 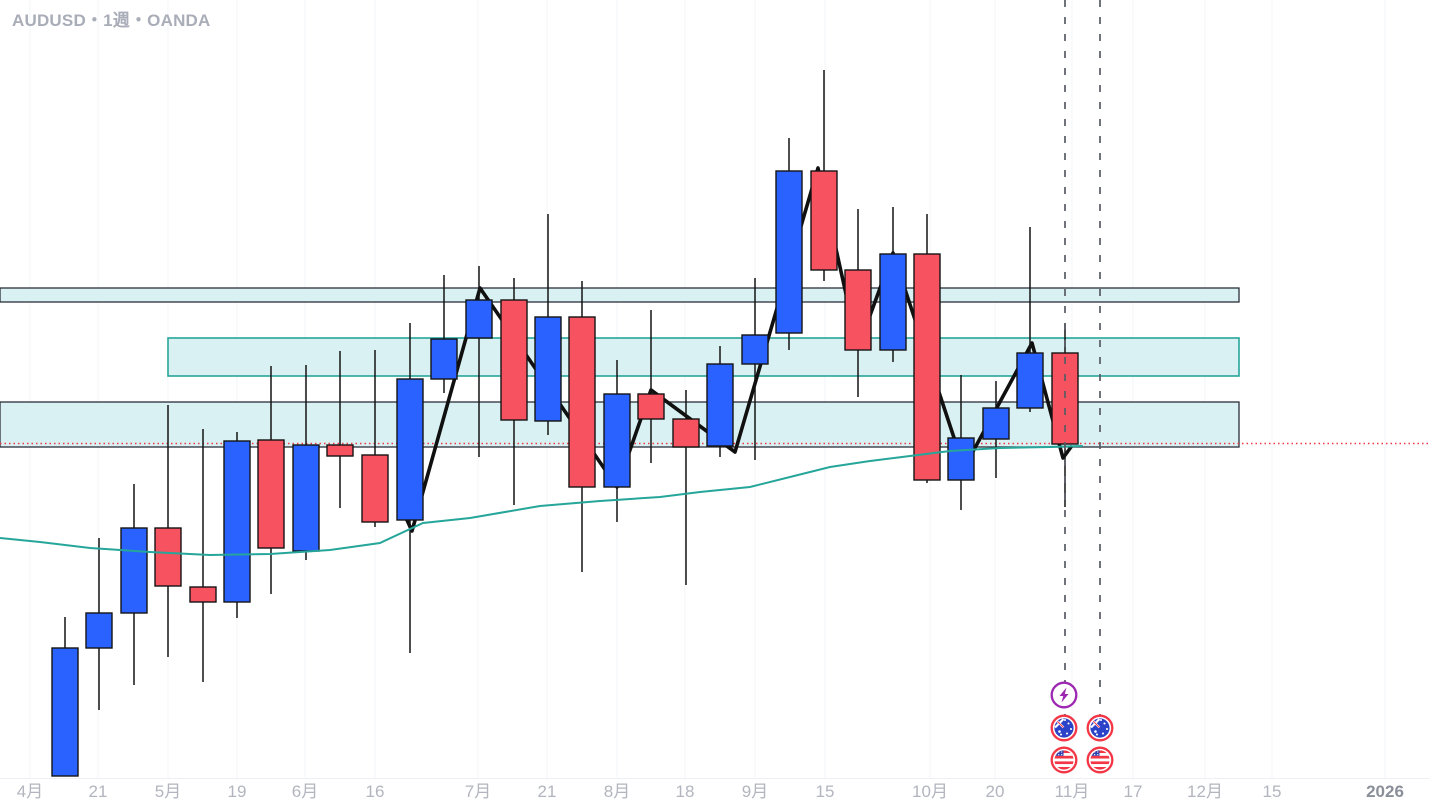 What do you see at coordinates (111, 20) in the screenshot?
I see `chart-legend-title: AUDUSD・1週・OANDA` at bounding box center [111, 20].